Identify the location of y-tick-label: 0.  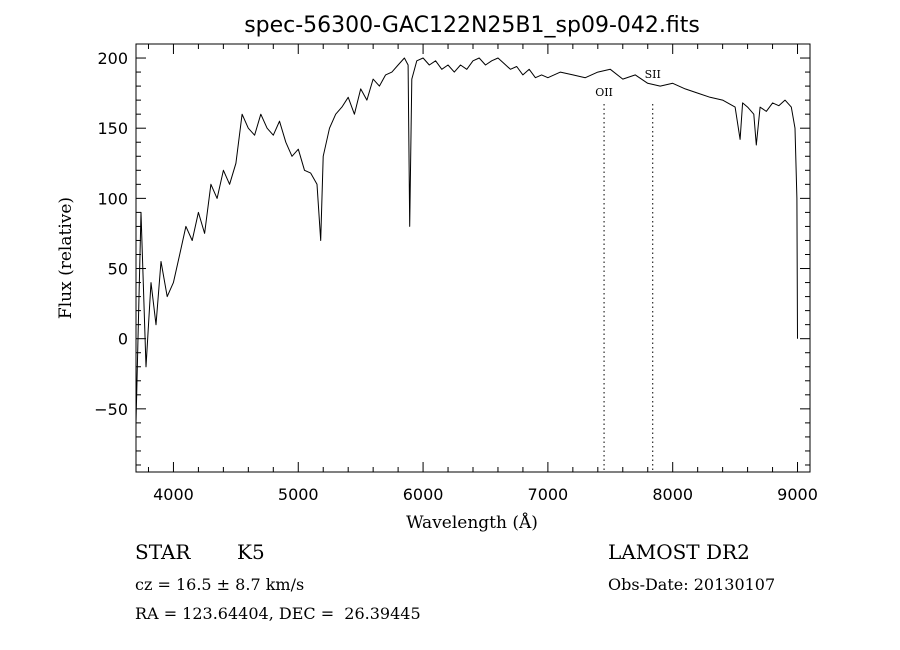
(123, 339).